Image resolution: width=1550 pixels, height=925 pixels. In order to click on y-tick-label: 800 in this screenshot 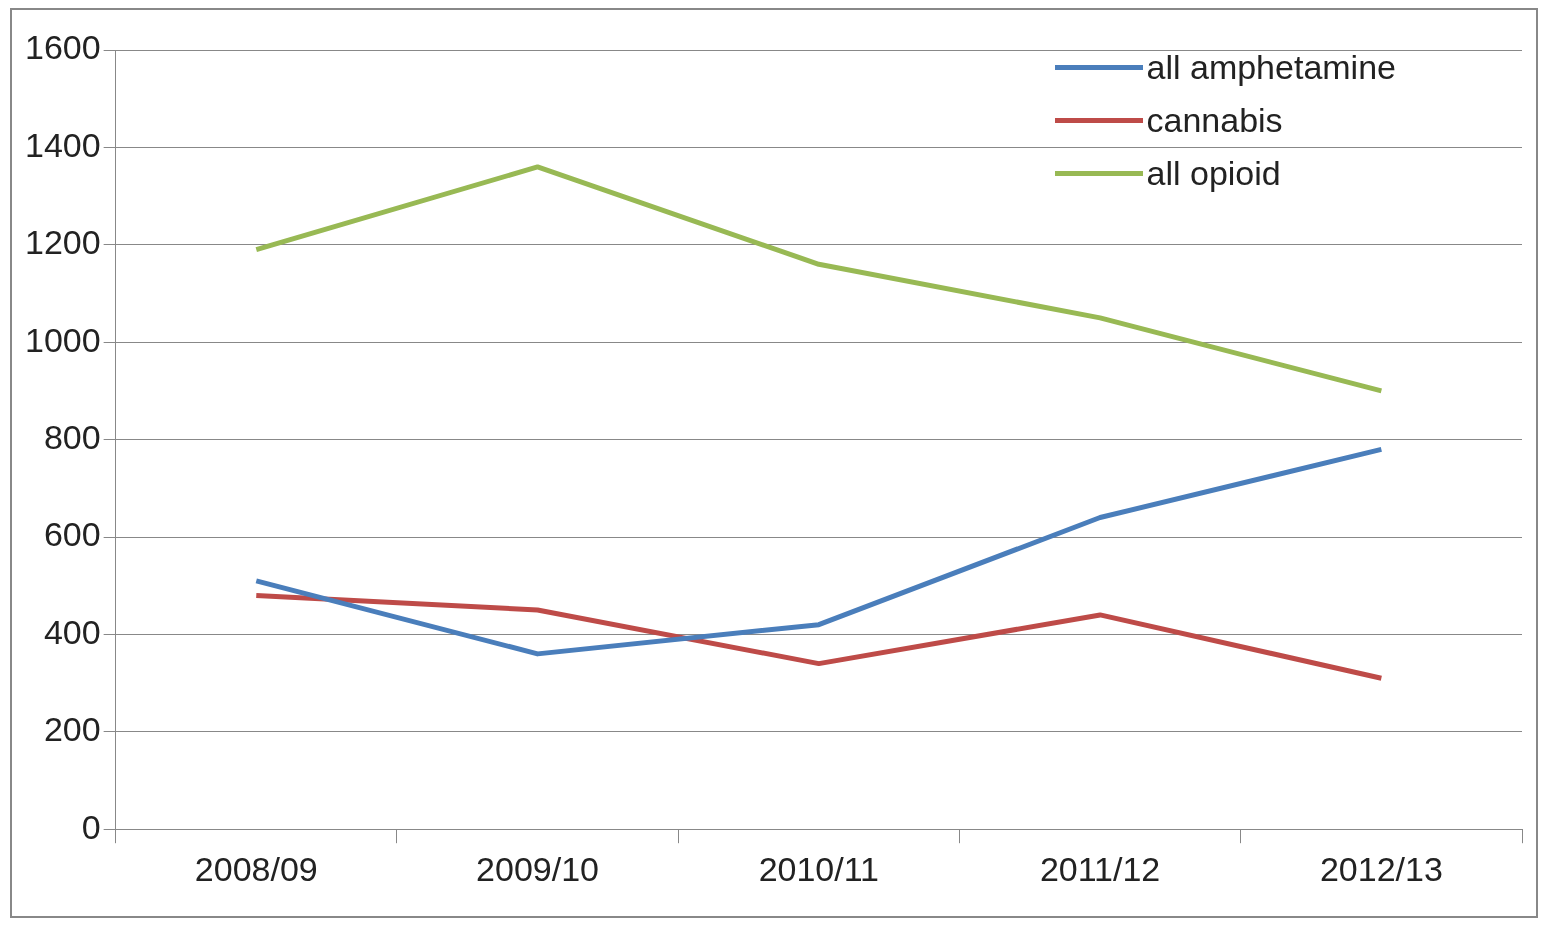, I will do `click(72, 436)`.